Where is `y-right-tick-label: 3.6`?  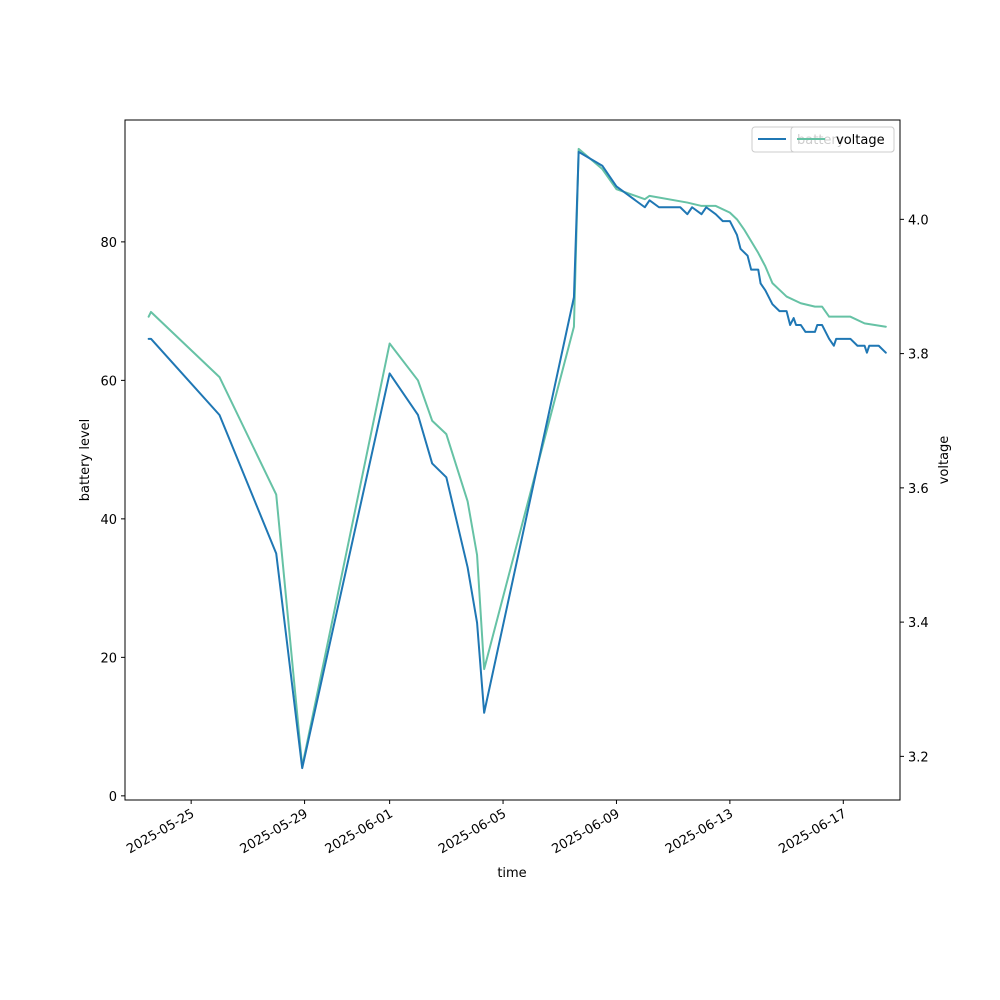
y-right-tick-label: 3.6 is located at coordinates (918, 489).